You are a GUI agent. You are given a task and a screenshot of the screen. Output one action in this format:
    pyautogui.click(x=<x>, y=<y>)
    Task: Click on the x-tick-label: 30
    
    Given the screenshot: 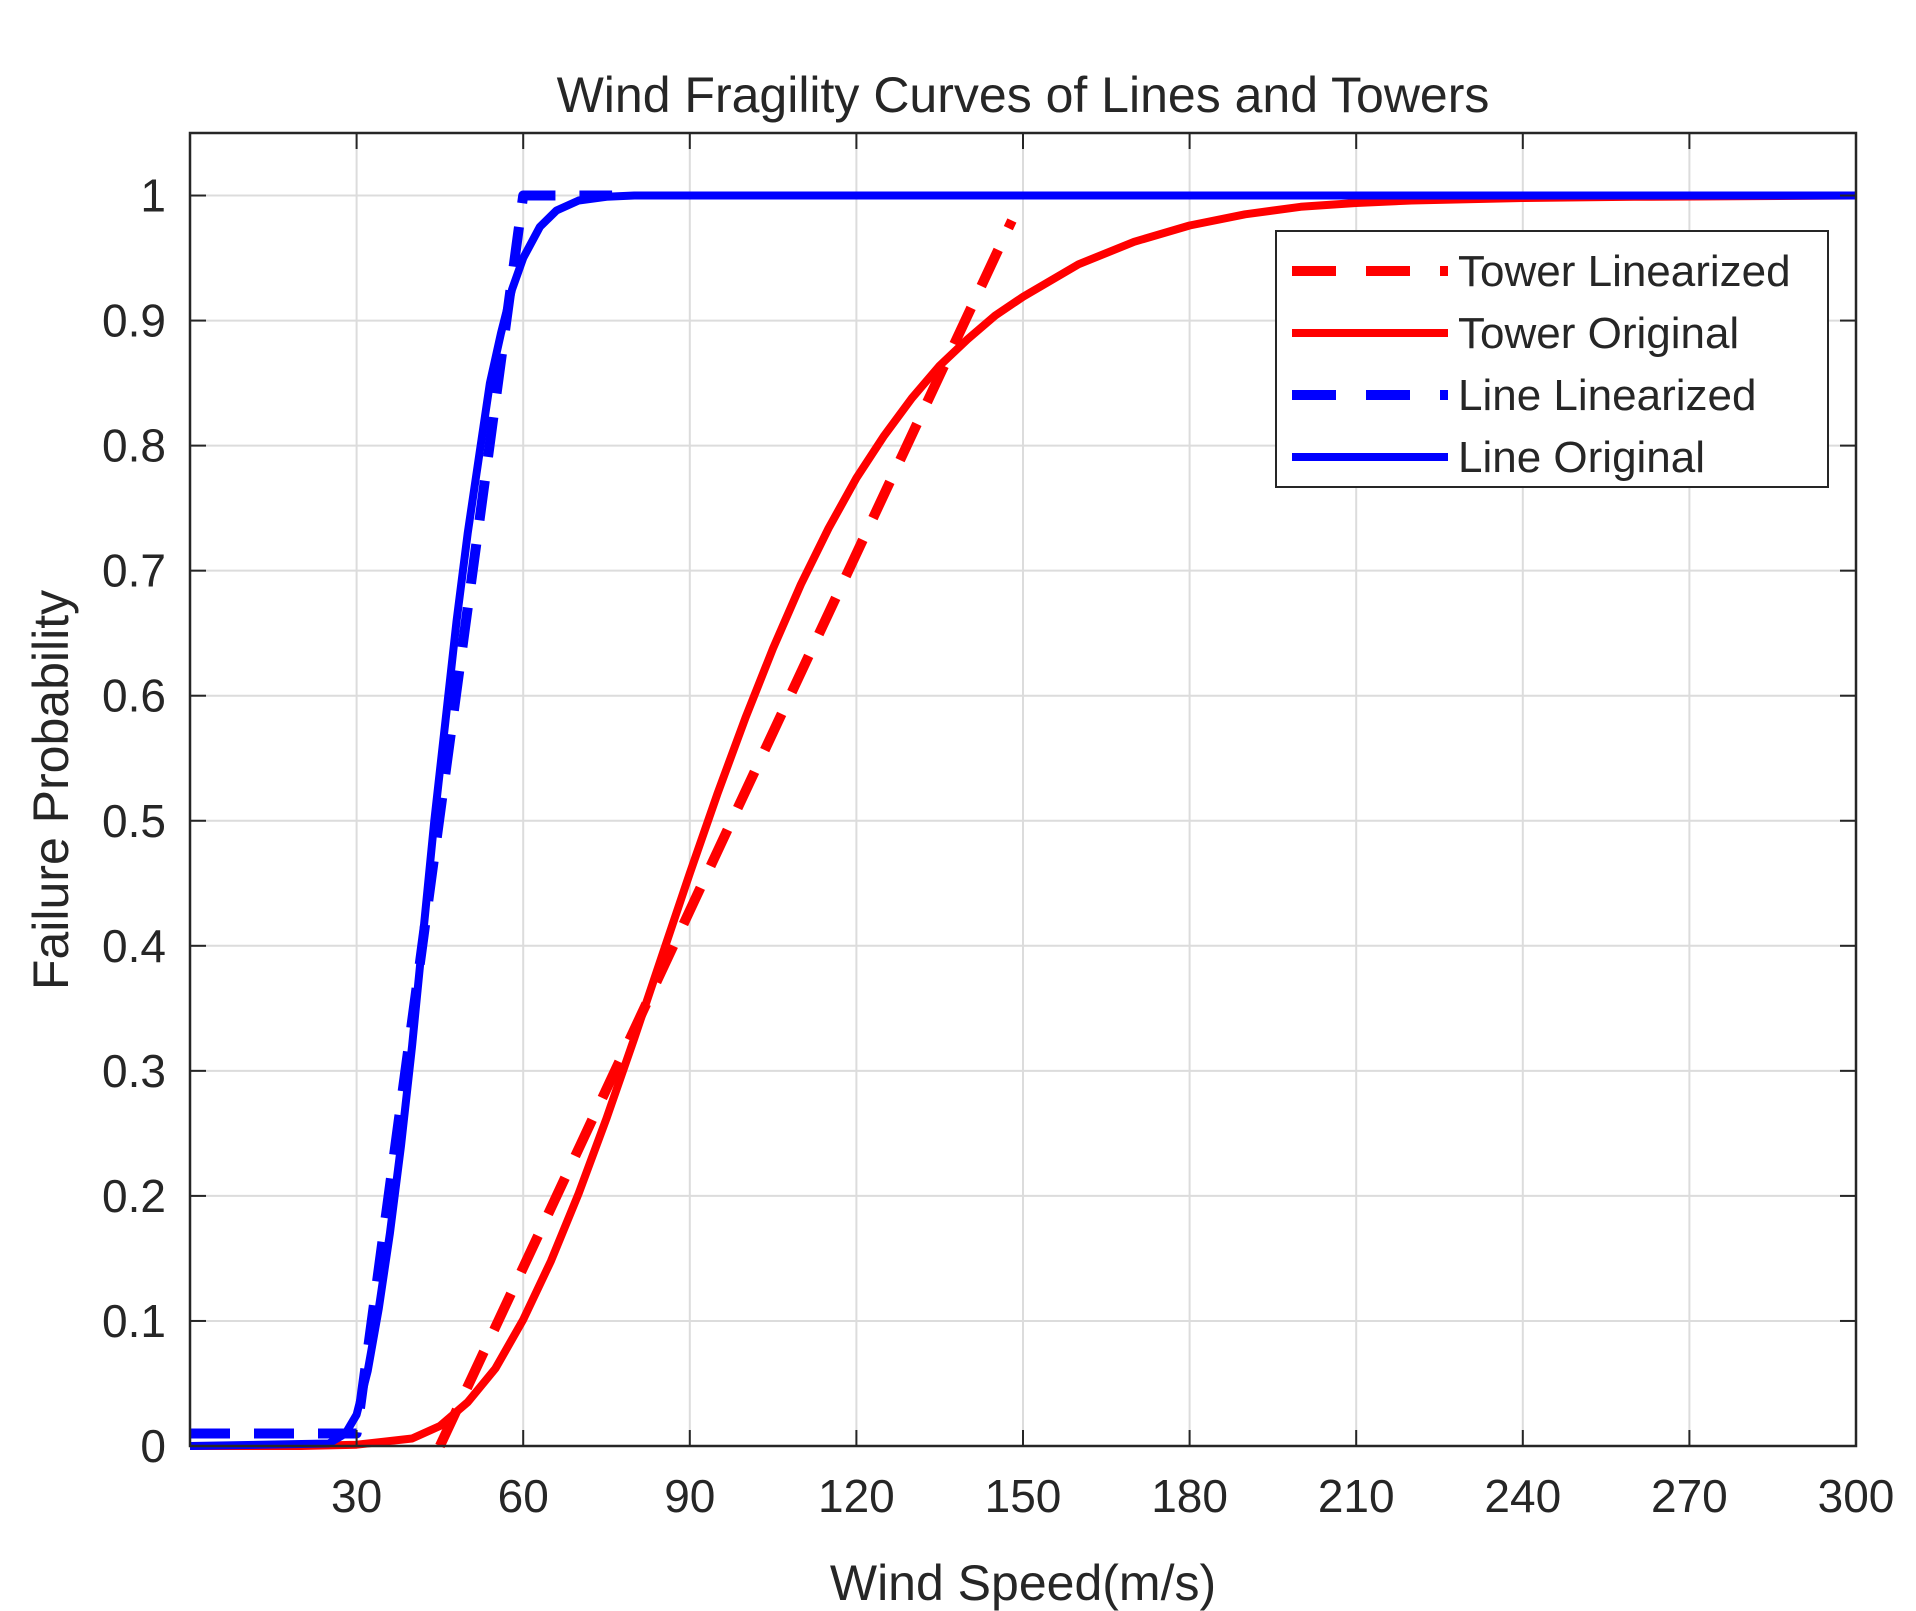 What is the action you would take?
    pyautogui.click(x=356, y=1496)
    